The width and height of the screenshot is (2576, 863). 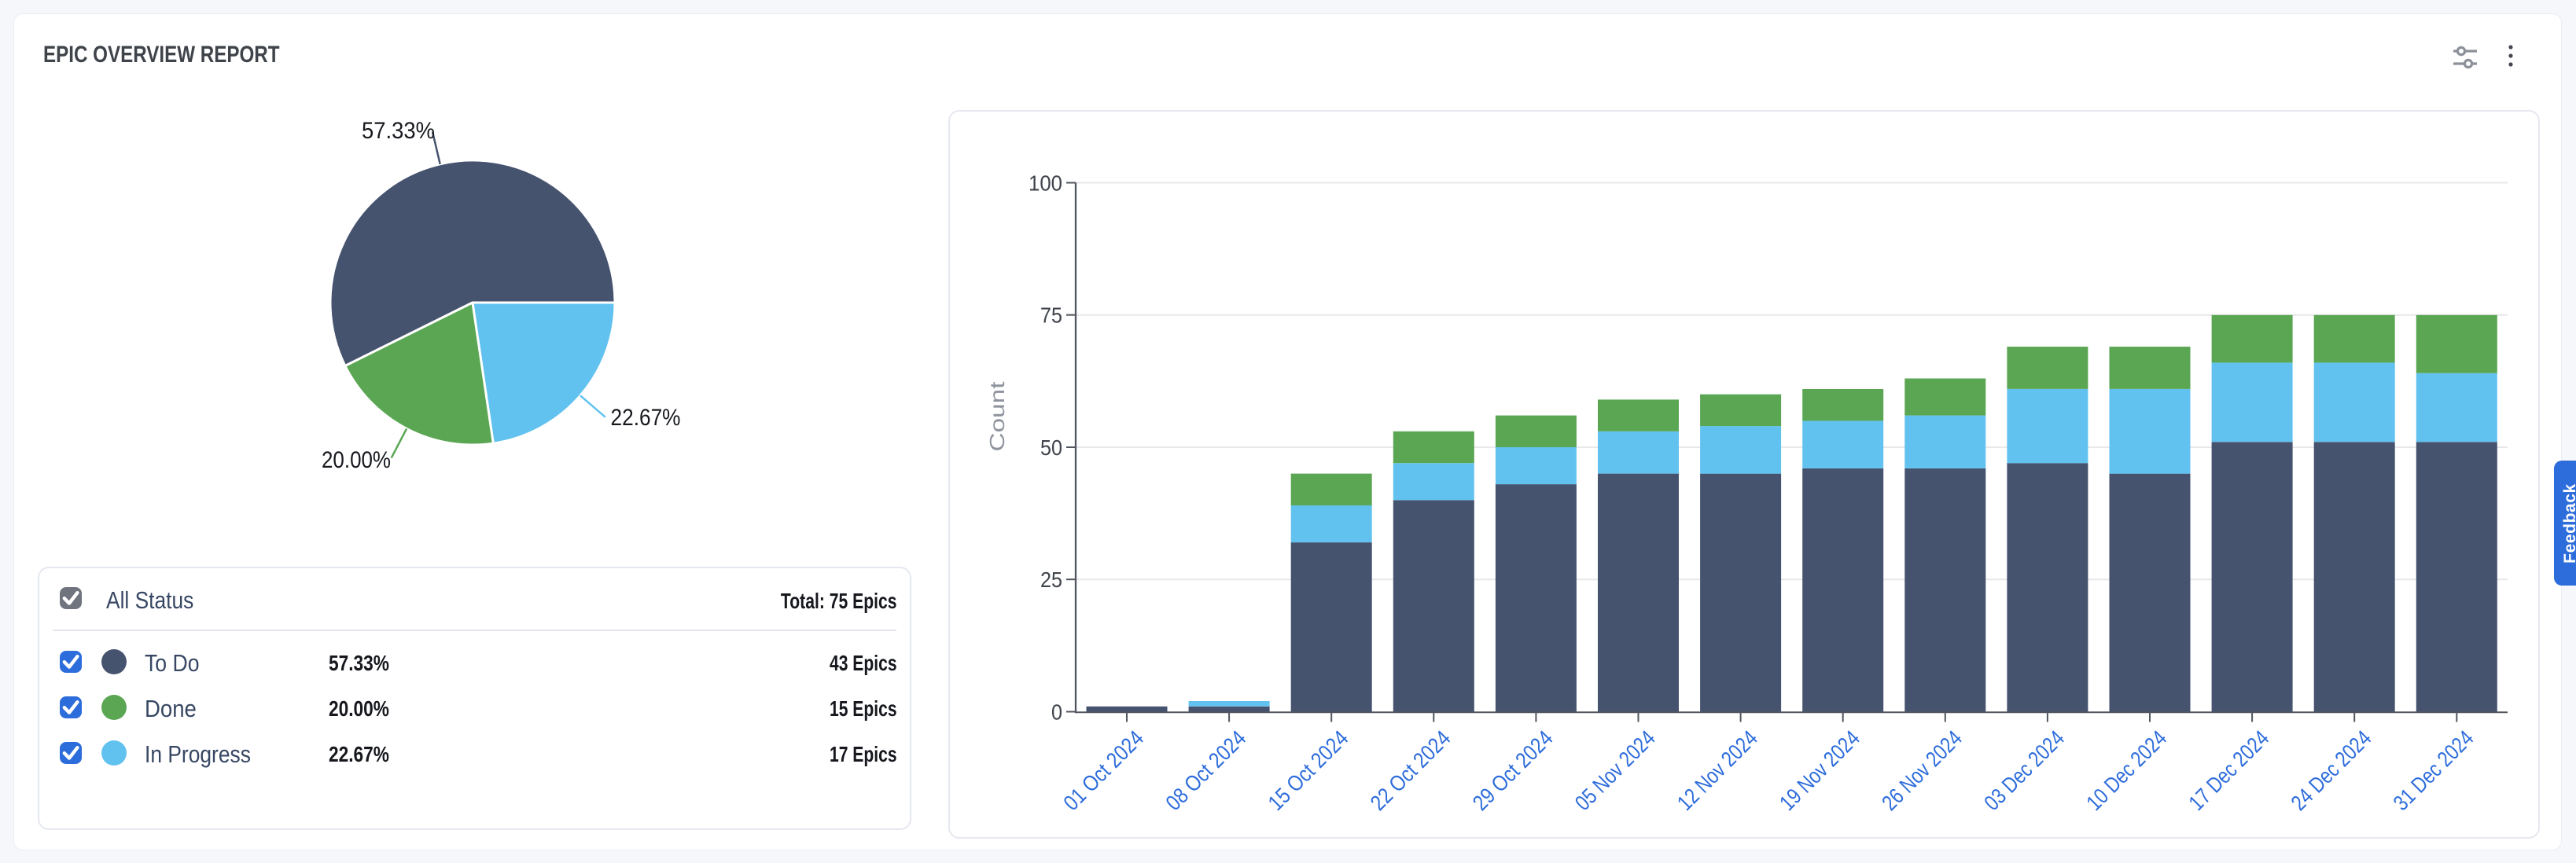 What do you see at coordinates (399, 131) in the screenshot?
I see `svg-text: 57.33%` at bounding box center [399, 131].